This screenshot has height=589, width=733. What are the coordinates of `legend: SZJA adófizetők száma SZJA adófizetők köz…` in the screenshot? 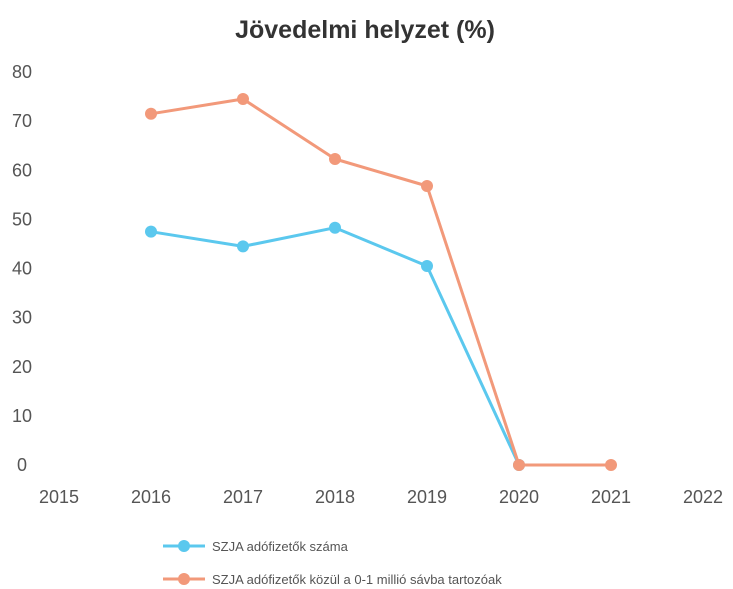 It's located at (332, 563).